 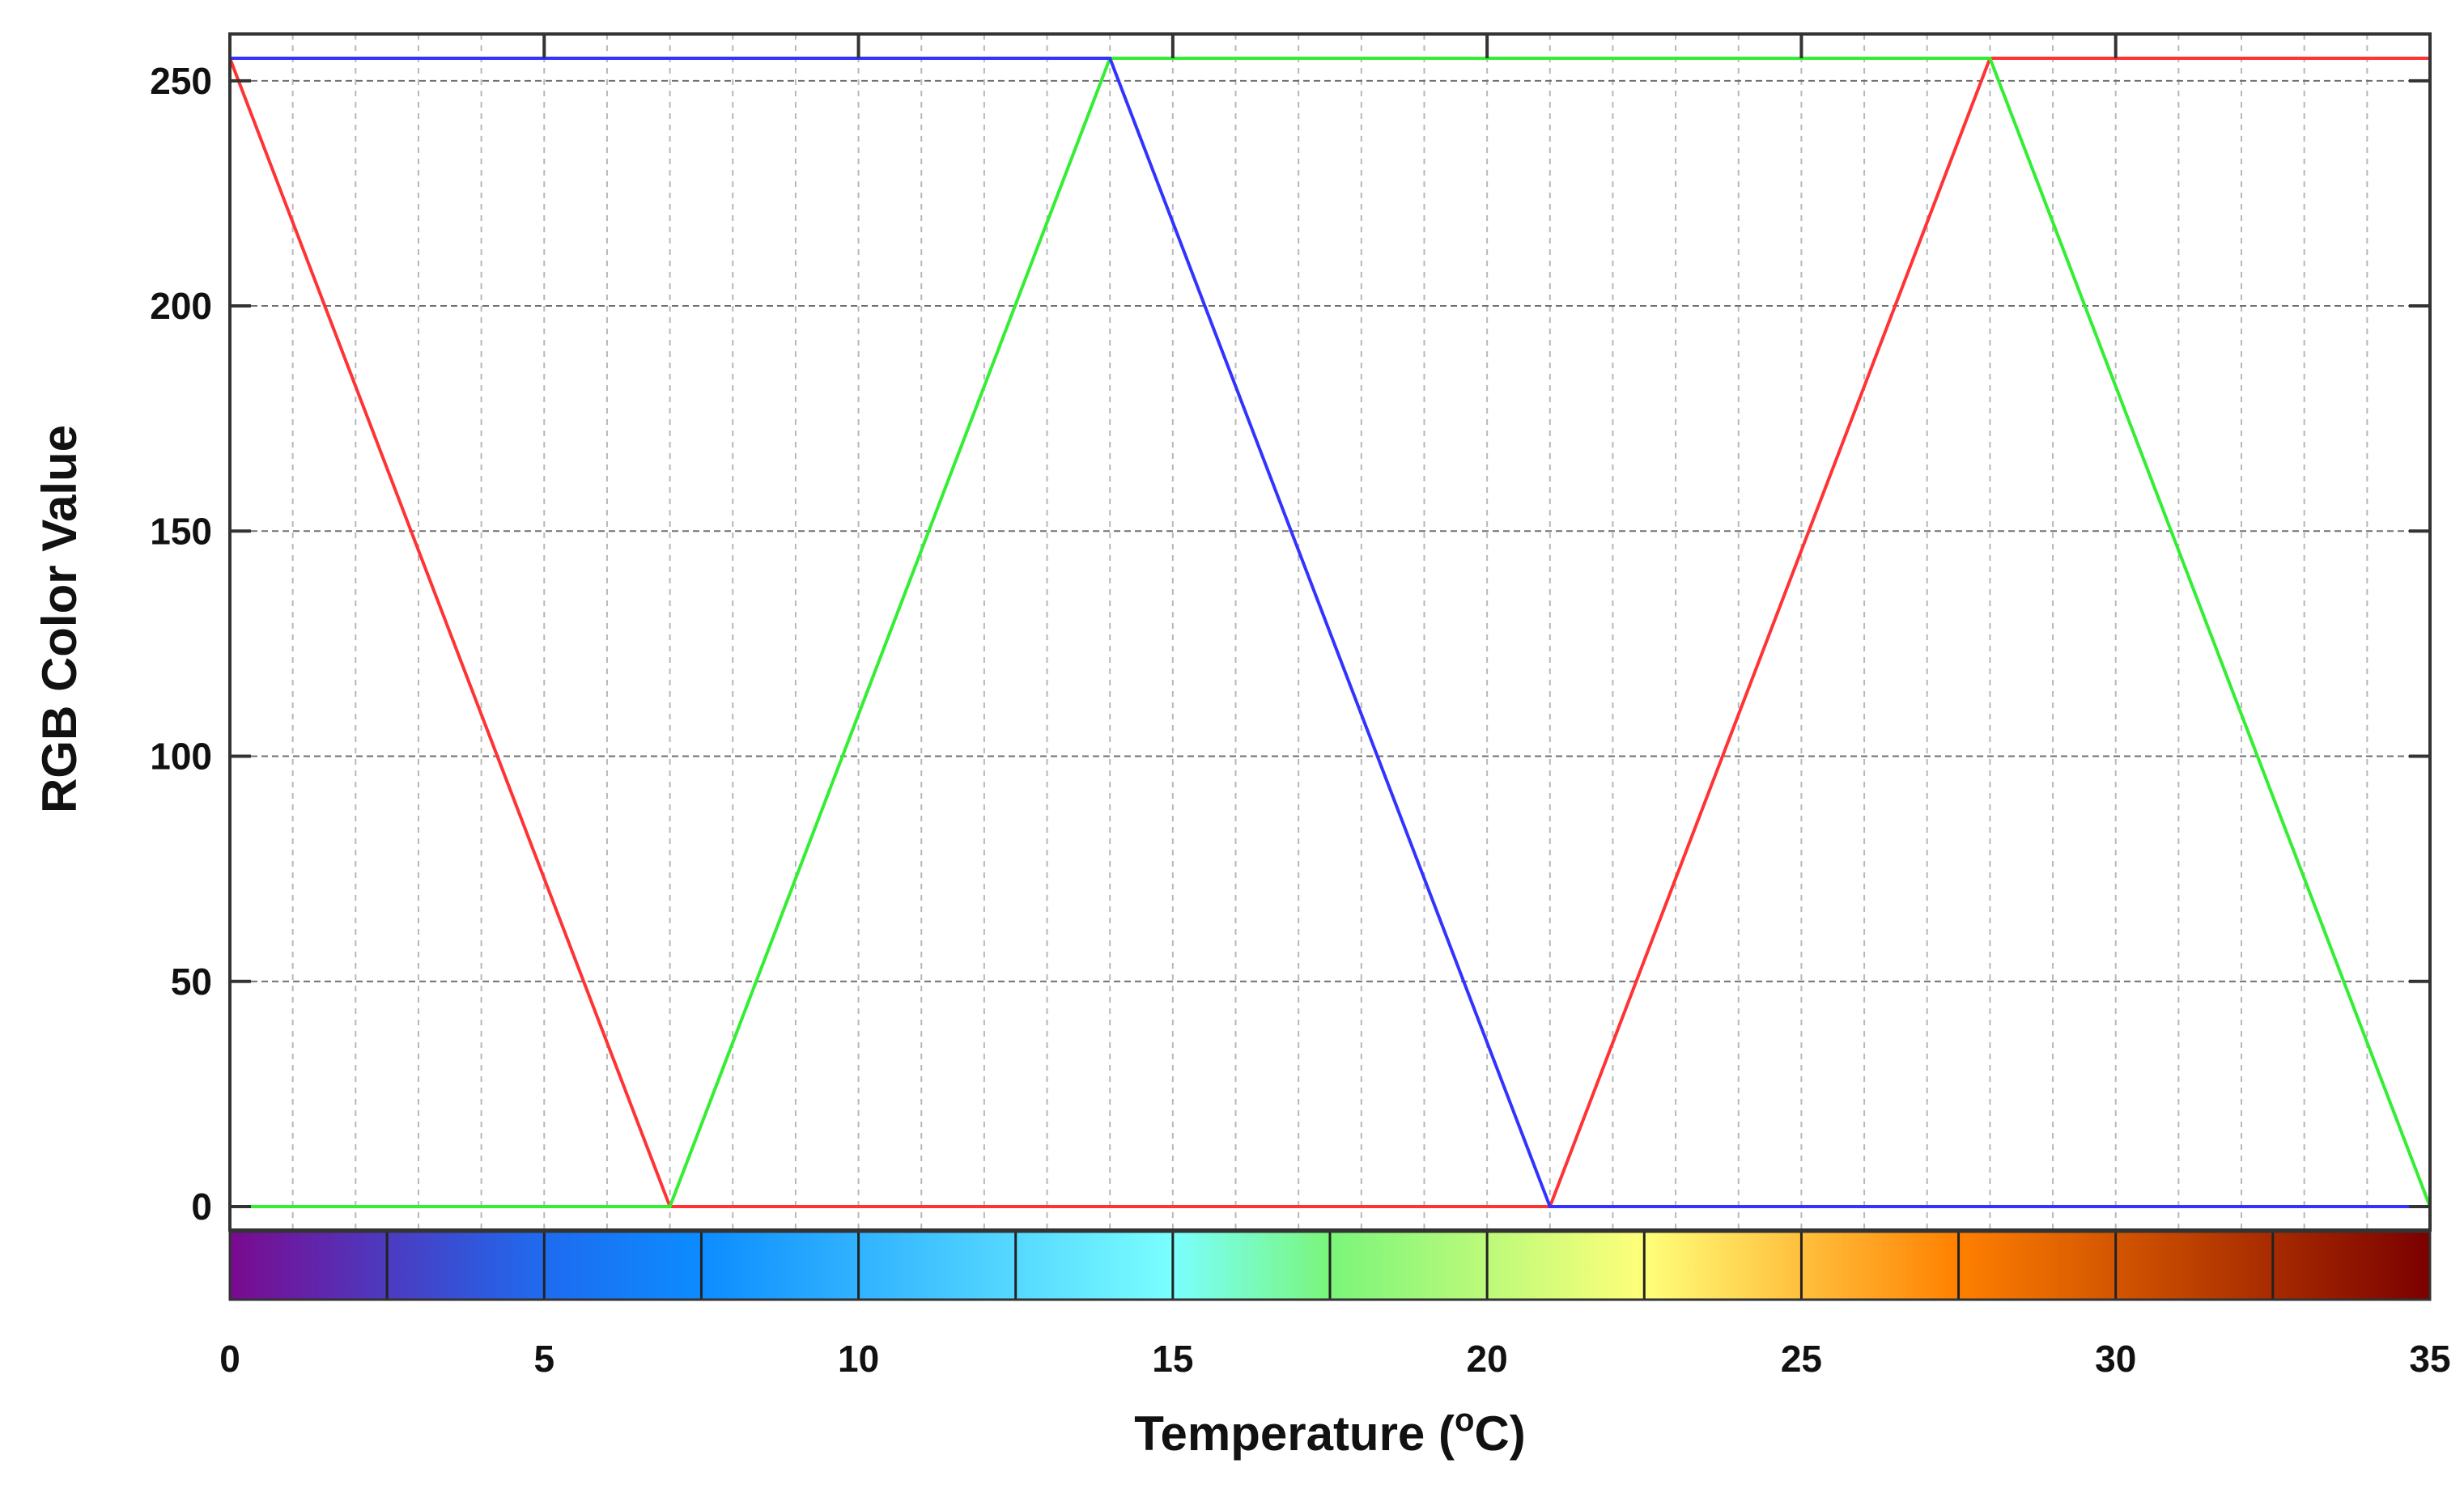 I want to click on x-axis-title-unit: C), so click(x=1500, y=1433).